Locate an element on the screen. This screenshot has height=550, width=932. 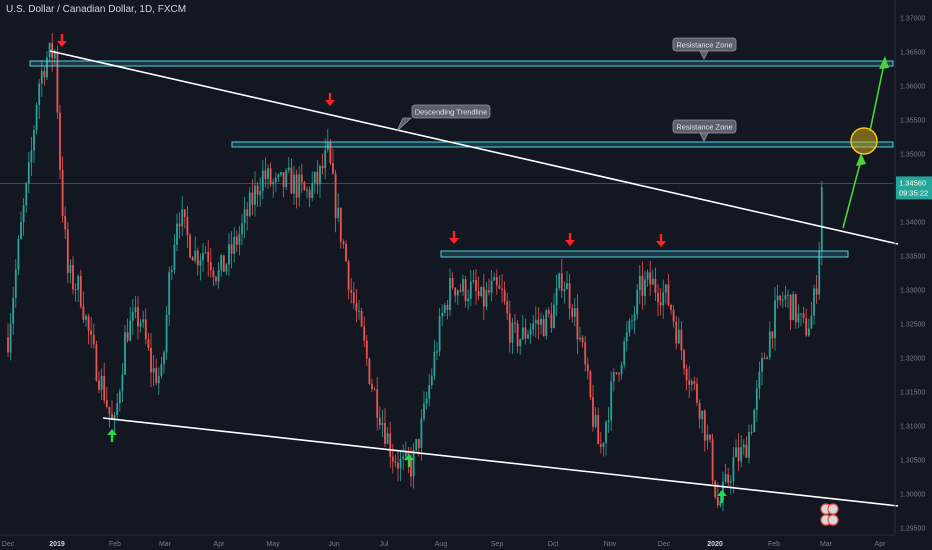
resistance-zone-mid-callout-pointer is located at coordinates (704, 137).